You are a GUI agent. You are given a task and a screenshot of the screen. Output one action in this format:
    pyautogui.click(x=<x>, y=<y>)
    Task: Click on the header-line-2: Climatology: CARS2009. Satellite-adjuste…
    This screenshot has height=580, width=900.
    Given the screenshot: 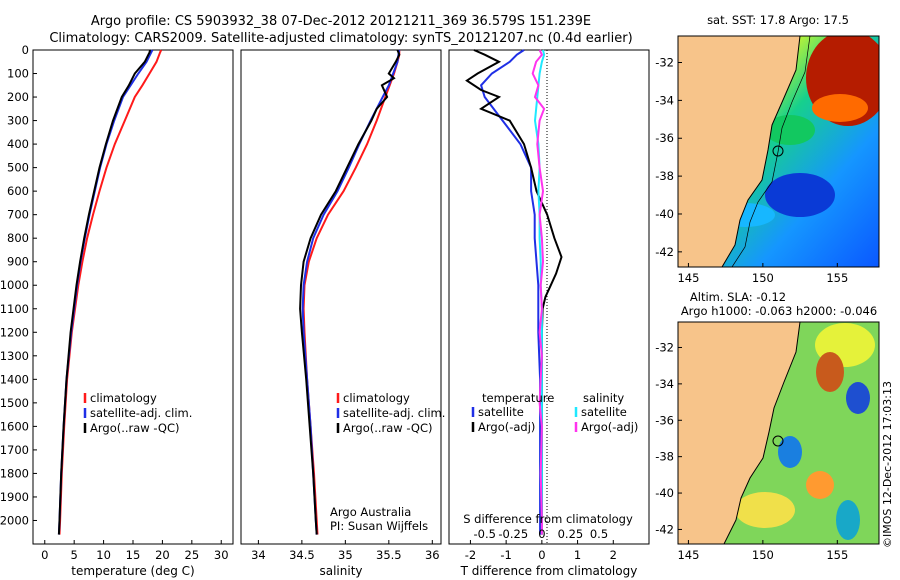 What is the action you would take?
    pyautogui.click(x=340, y=38)
    